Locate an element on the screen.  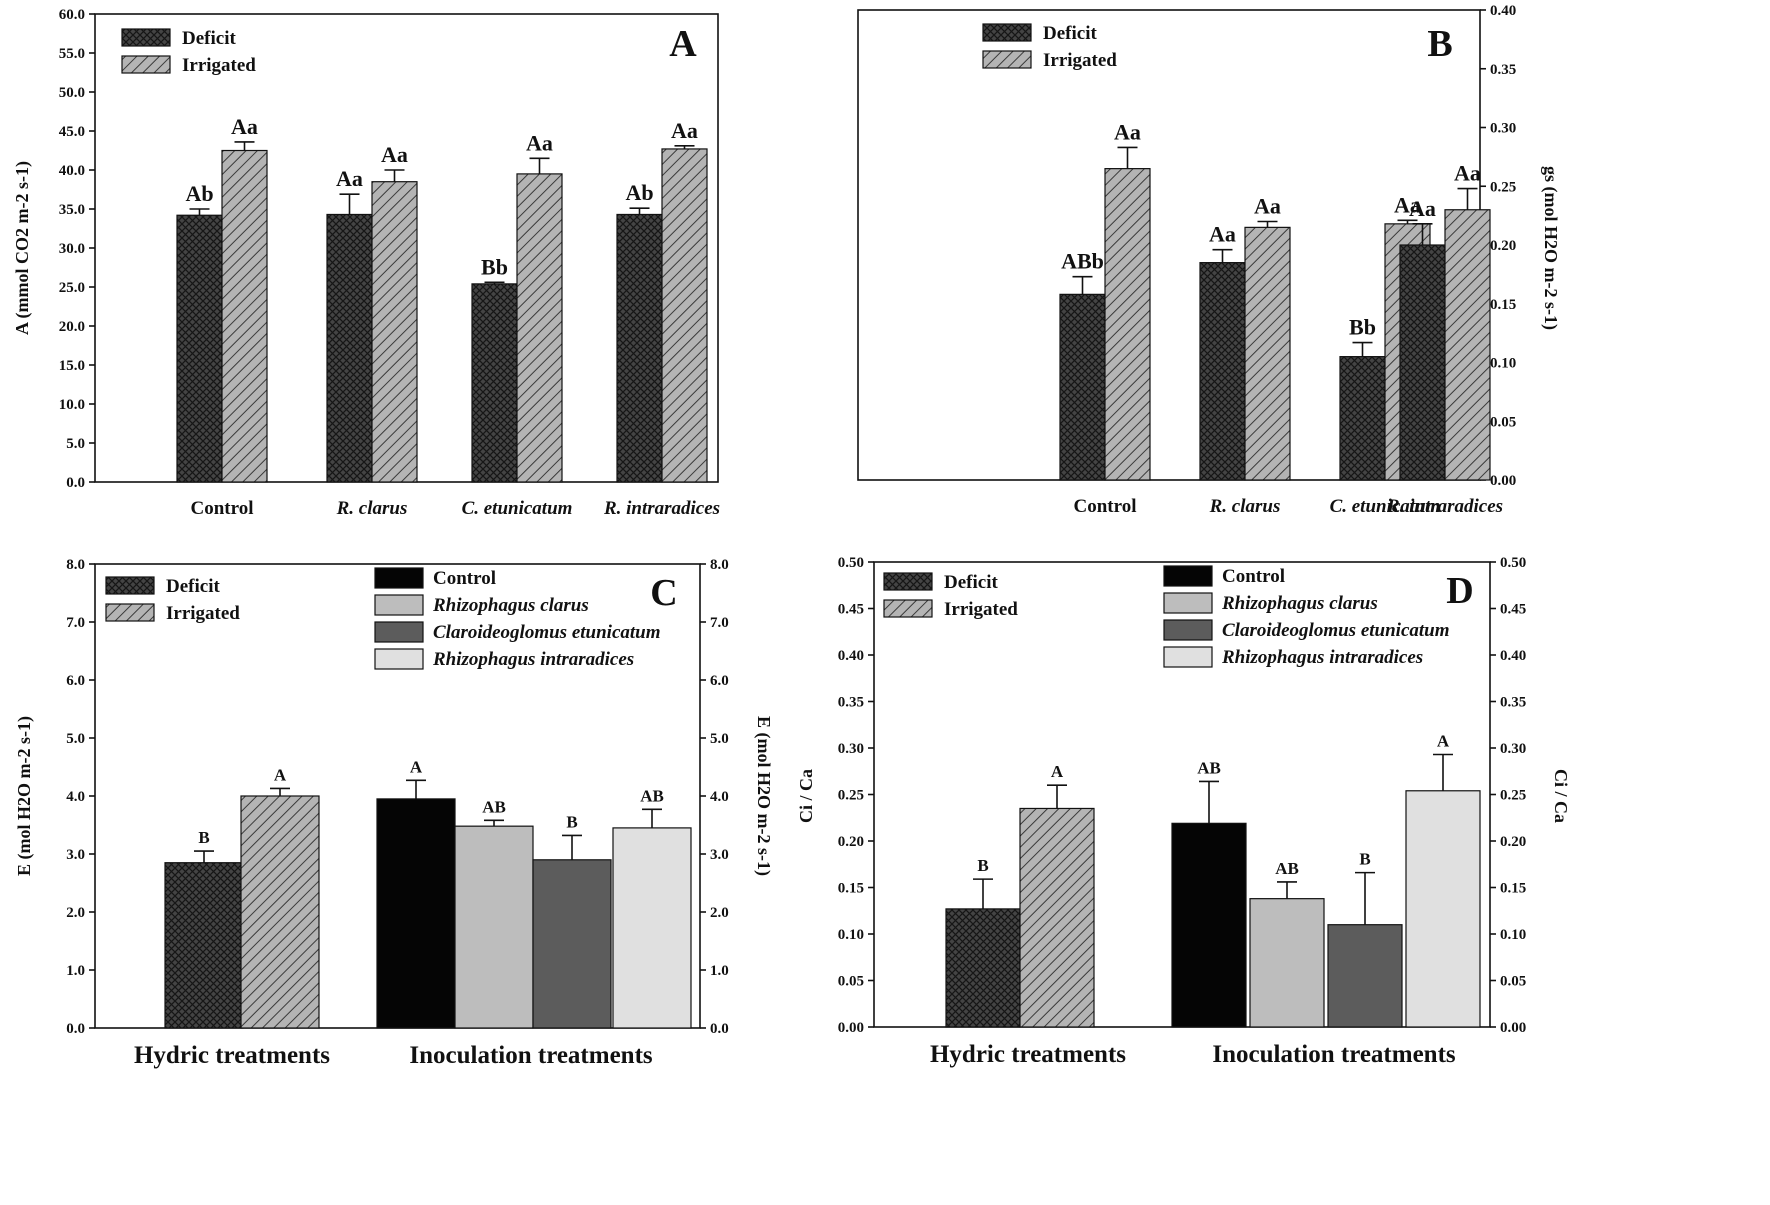
bar-irrigated-r-intraradices is located at coordinates (1467, 345).